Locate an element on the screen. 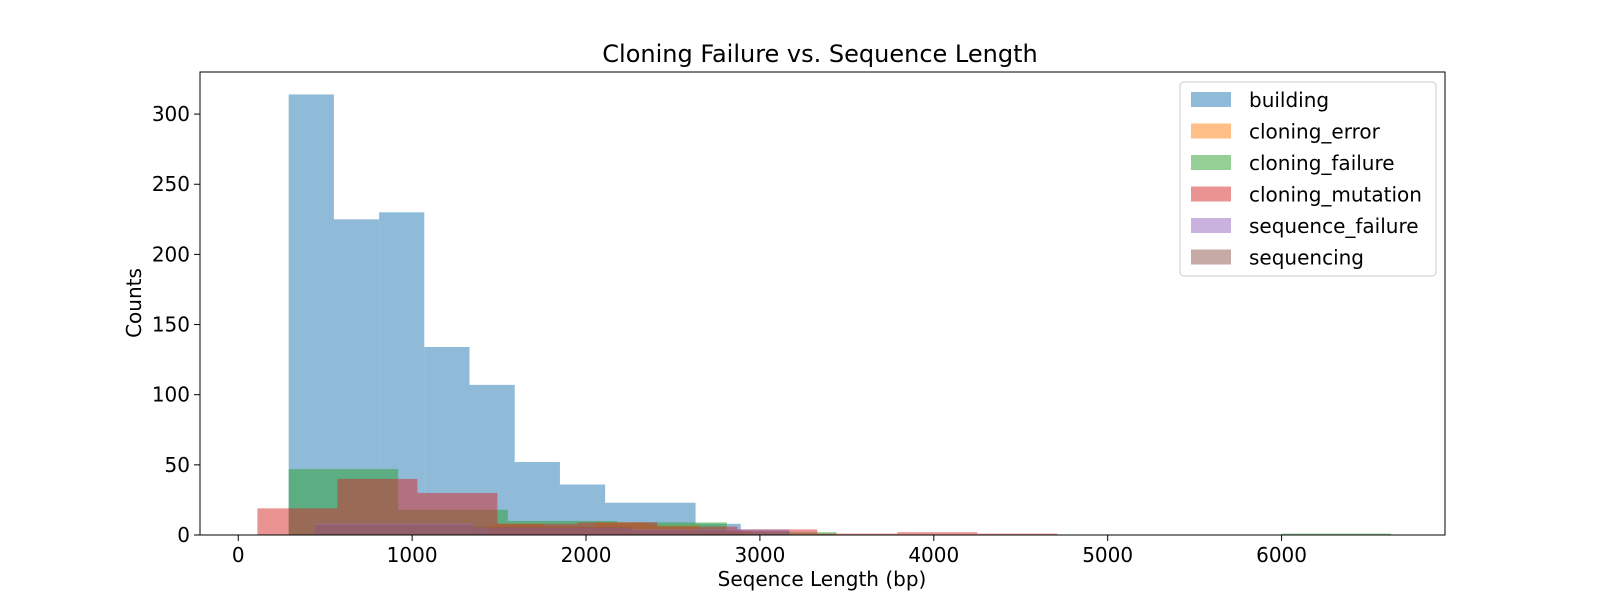 This screenshot has width=1600, height=600. legend-swatch-cloning_failure is located at coordinates (1211, 162).